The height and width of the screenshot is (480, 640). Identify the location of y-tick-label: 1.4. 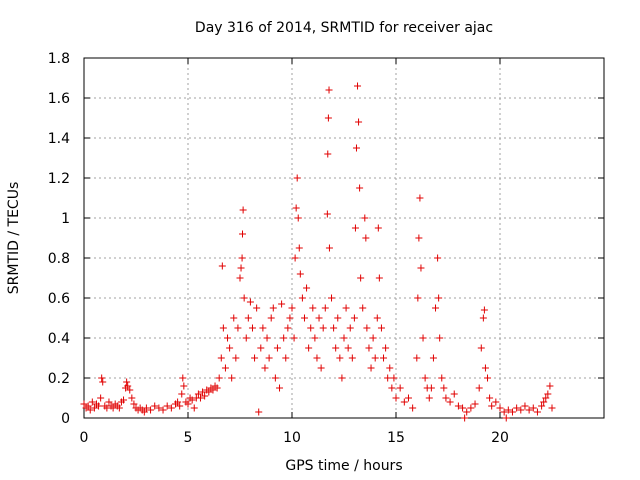
(59, 139).